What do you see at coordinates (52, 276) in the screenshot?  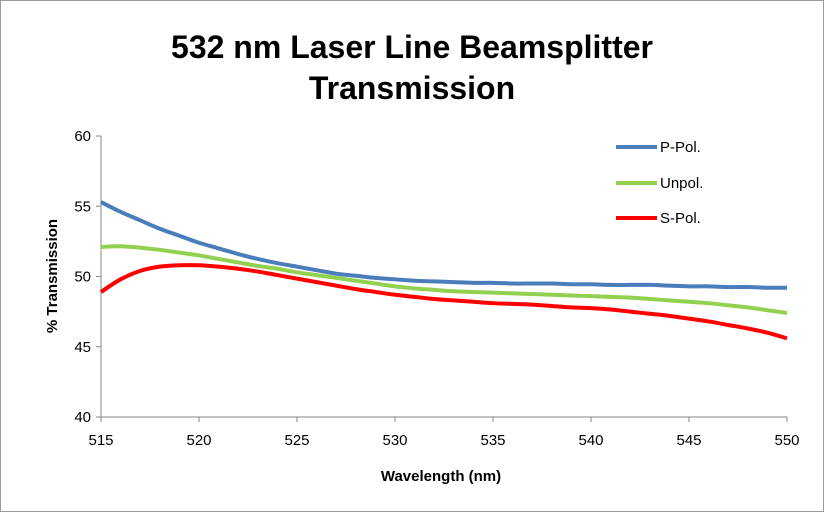 I see `y-axis-label: % Transmission` at bounding box center [52, 276].